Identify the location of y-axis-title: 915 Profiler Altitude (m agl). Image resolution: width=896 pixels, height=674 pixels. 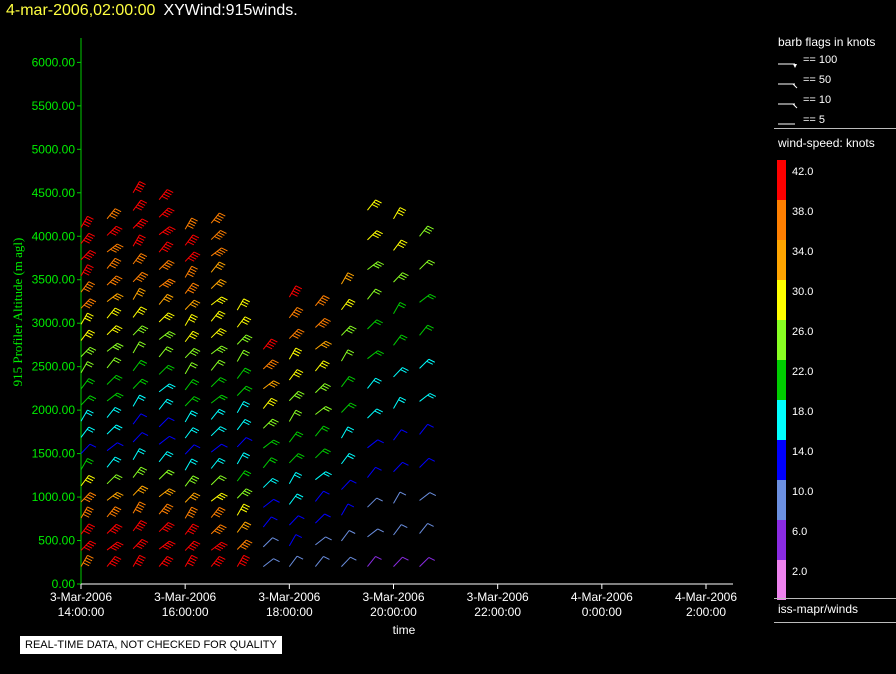
(17, 312).